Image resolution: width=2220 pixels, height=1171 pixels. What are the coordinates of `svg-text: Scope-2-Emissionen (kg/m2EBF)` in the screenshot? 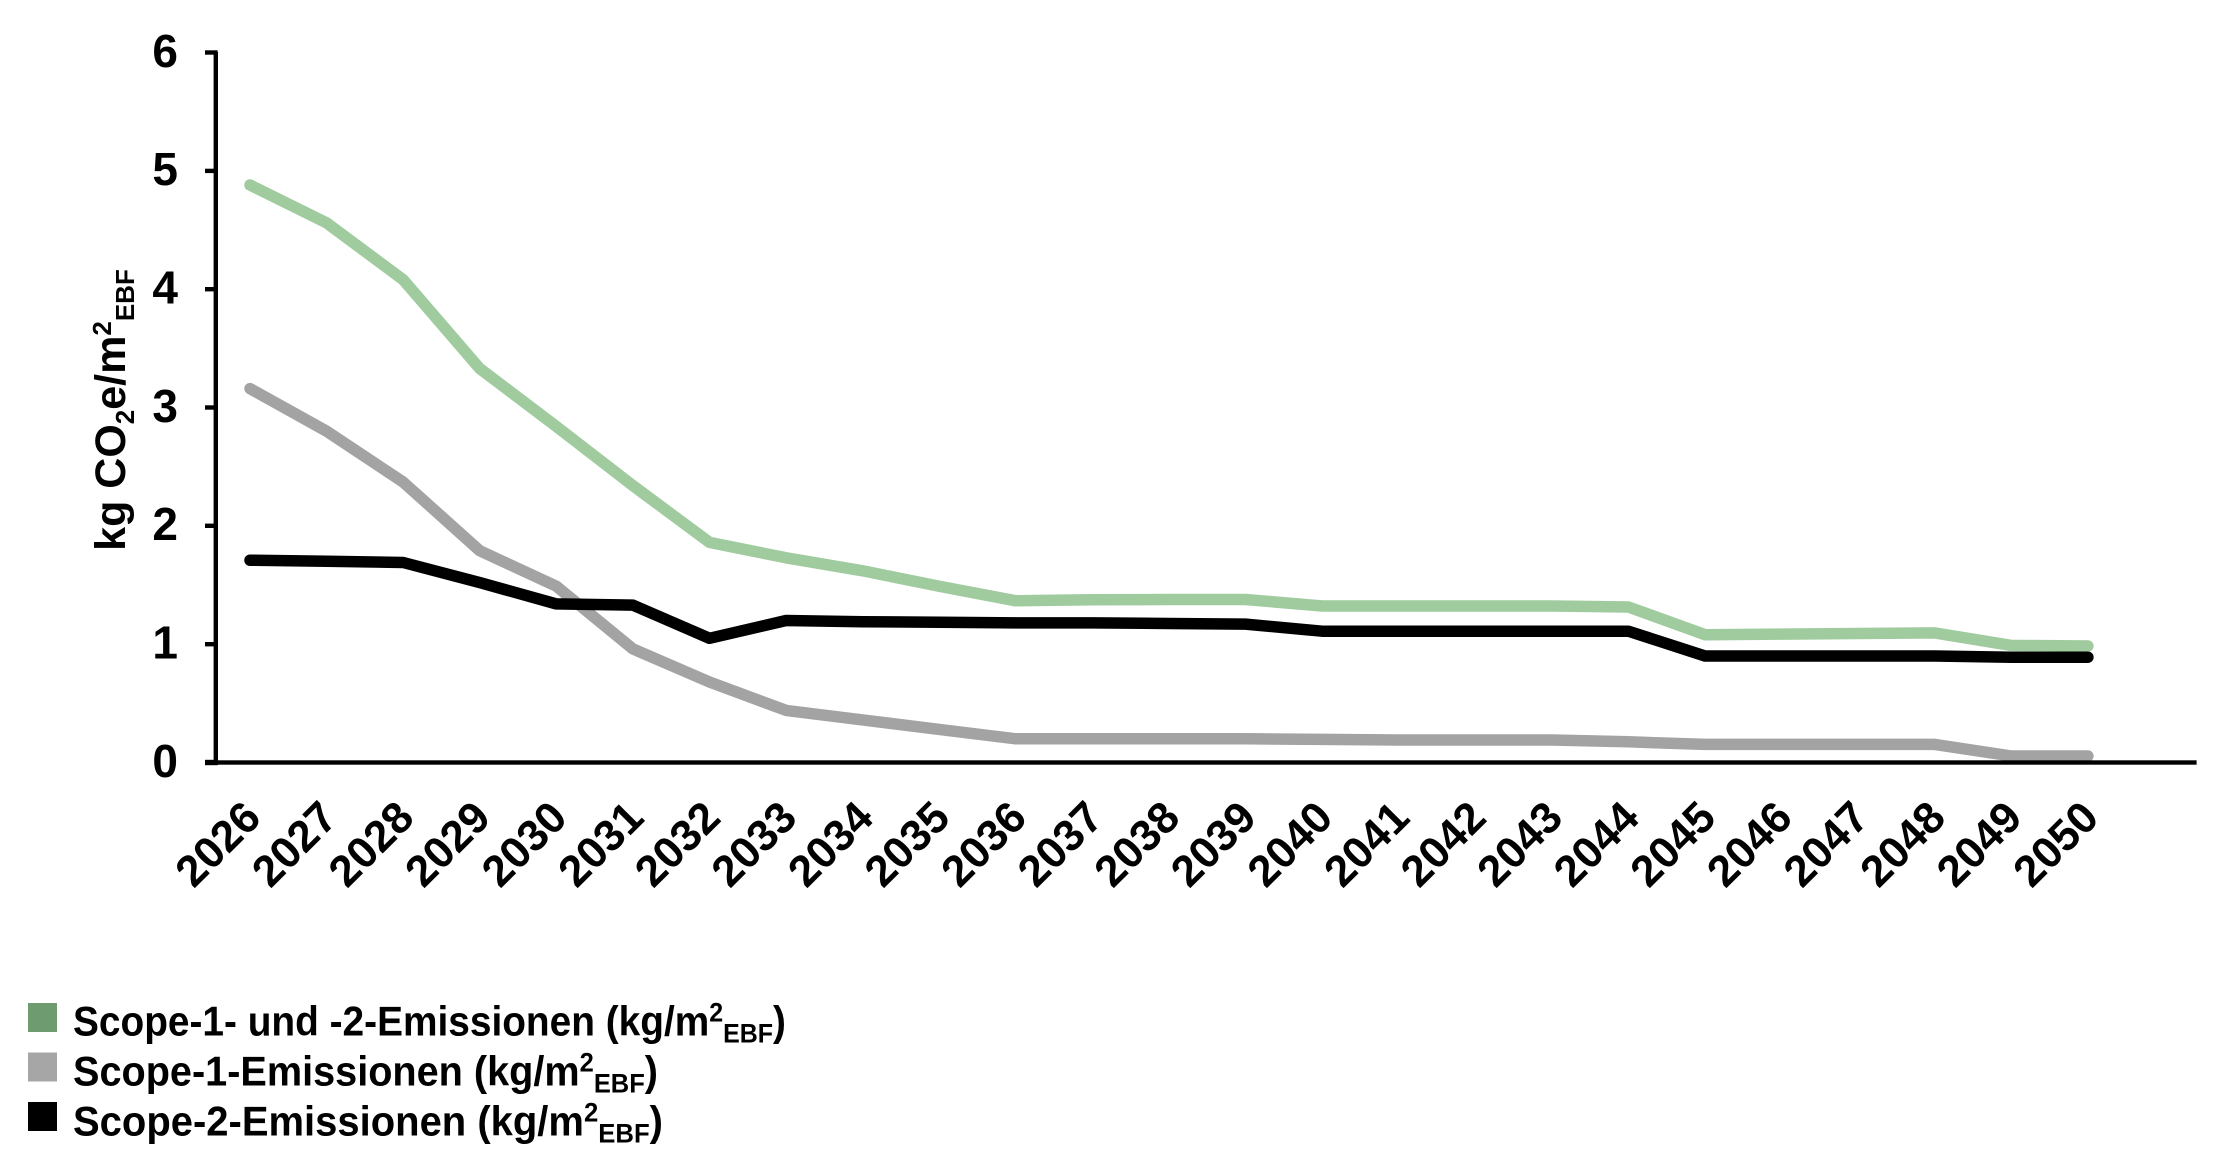 It's located at (368, 1123).